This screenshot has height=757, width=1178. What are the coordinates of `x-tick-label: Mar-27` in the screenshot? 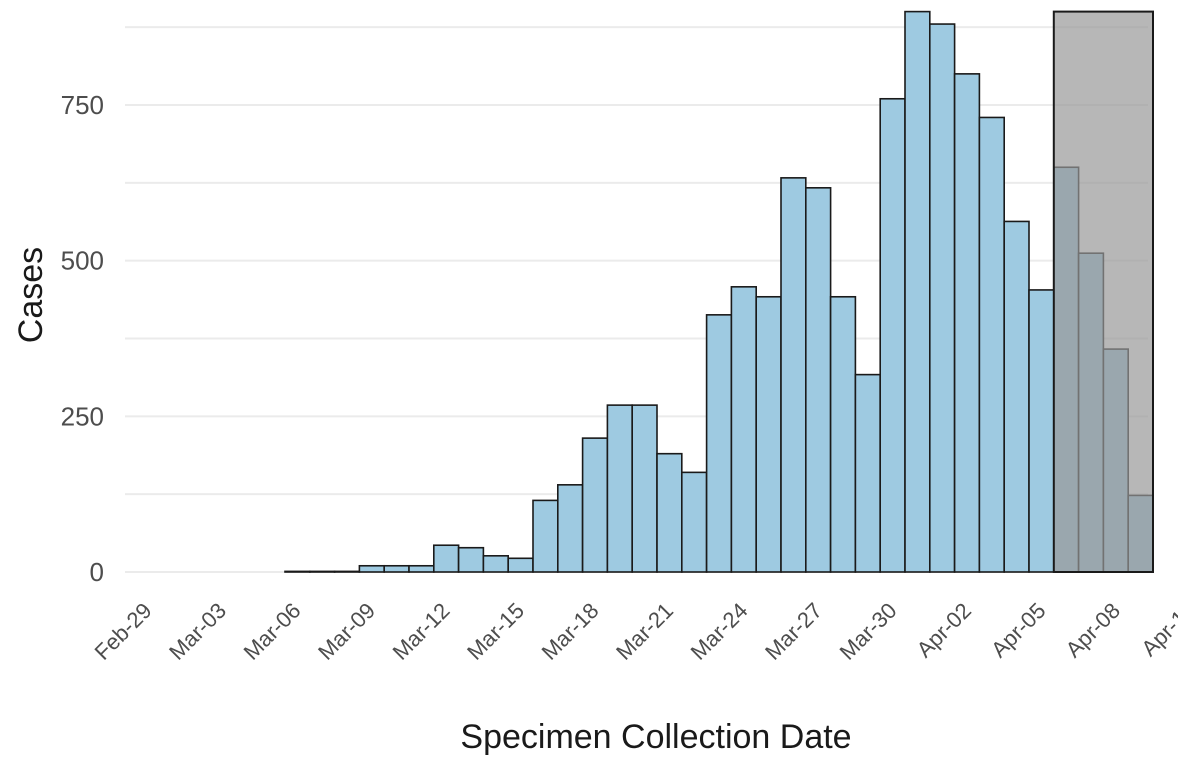 It's located at (793, 631).